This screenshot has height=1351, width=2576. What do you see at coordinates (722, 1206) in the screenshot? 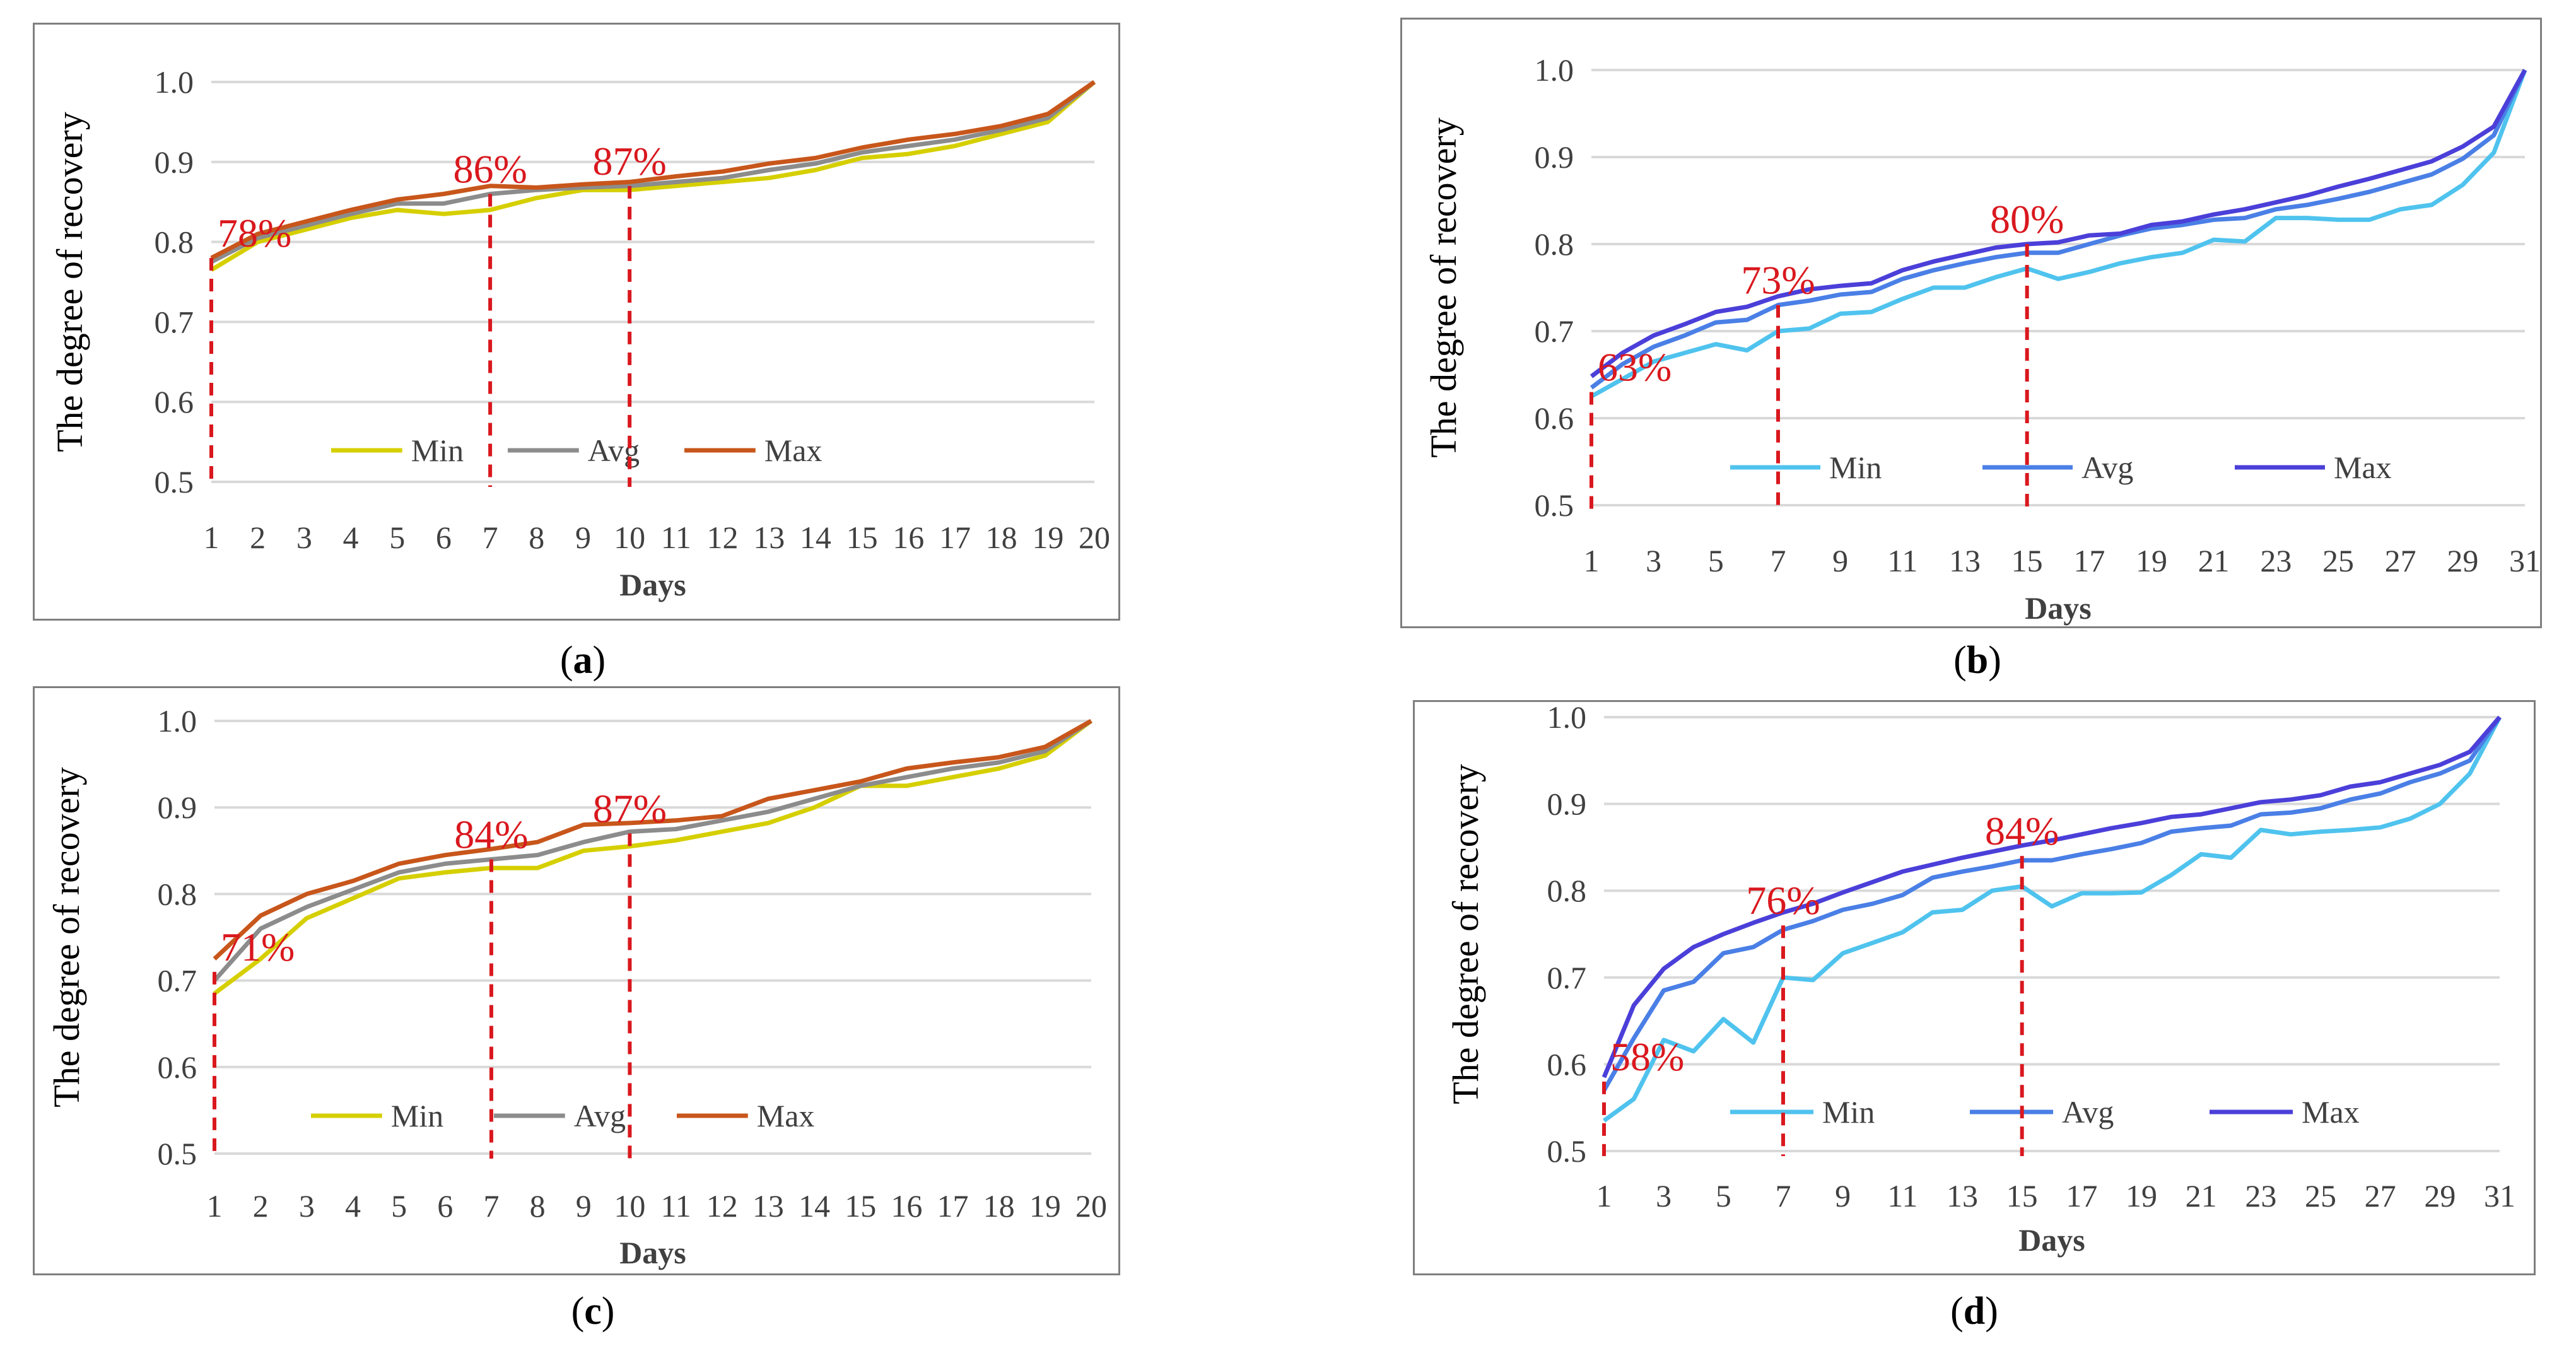
I see `x-tick-label: 12` at bounding box center [722, 1206].